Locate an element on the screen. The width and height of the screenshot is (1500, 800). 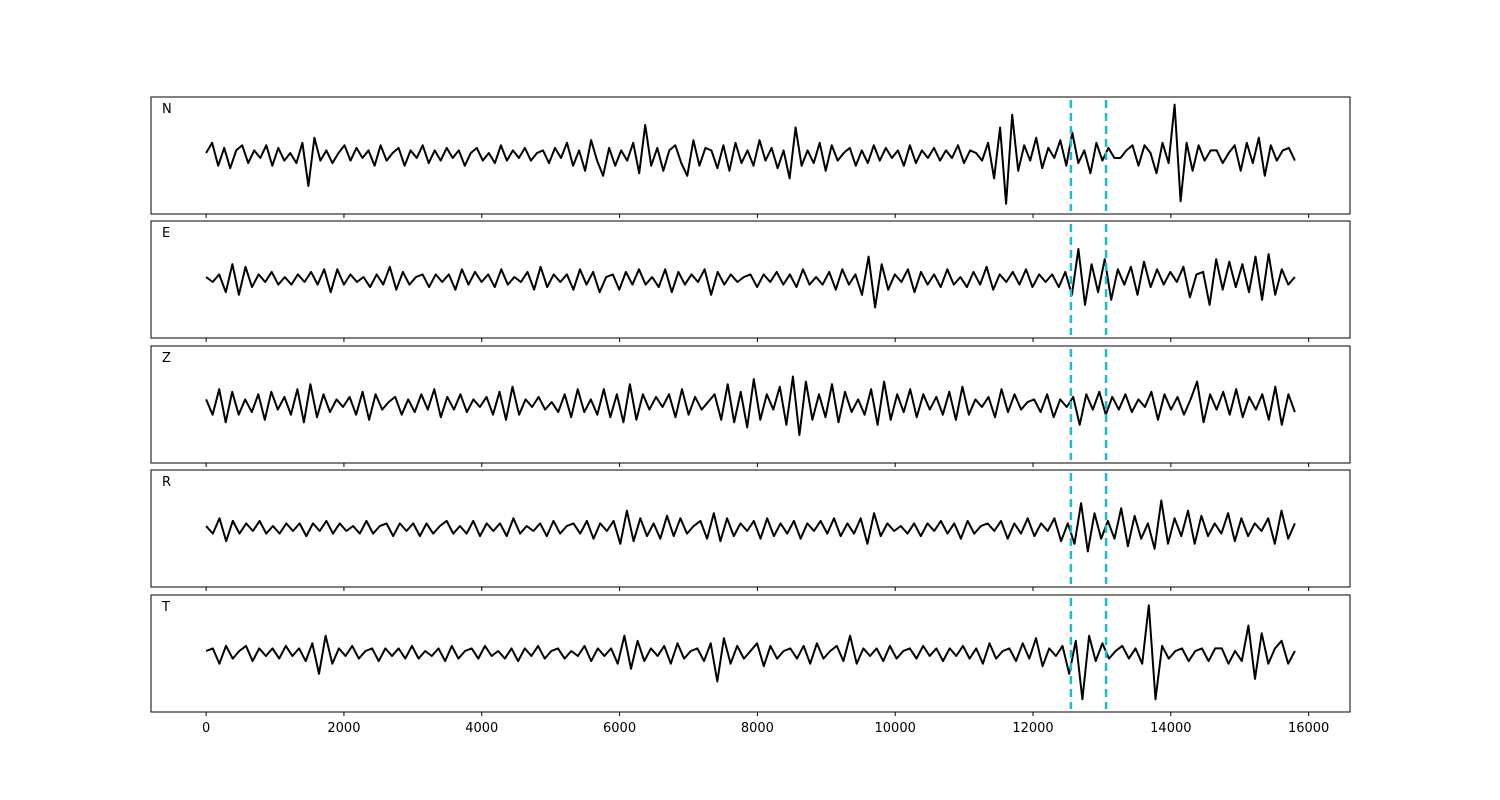
trace-r is located at coordinates (750, 526).